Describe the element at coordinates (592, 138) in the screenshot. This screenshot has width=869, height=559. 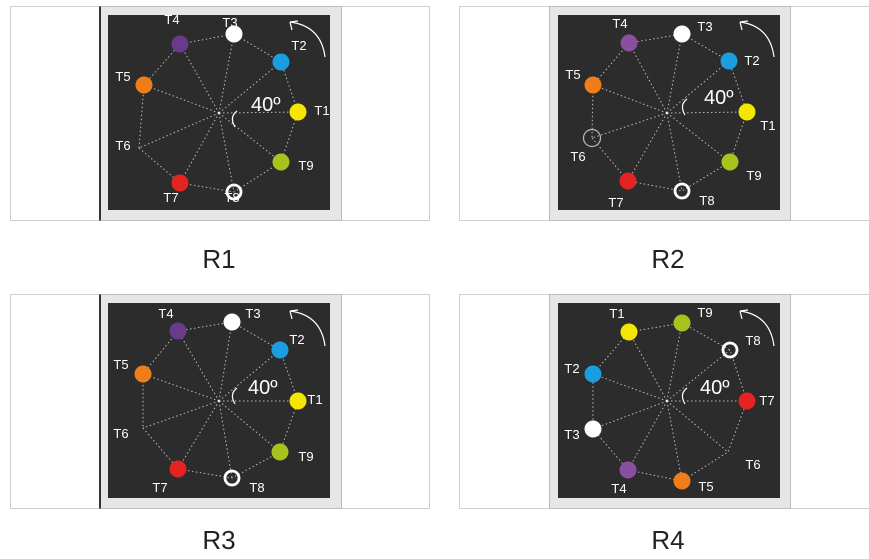
I see `target-t6-marker` at that location.